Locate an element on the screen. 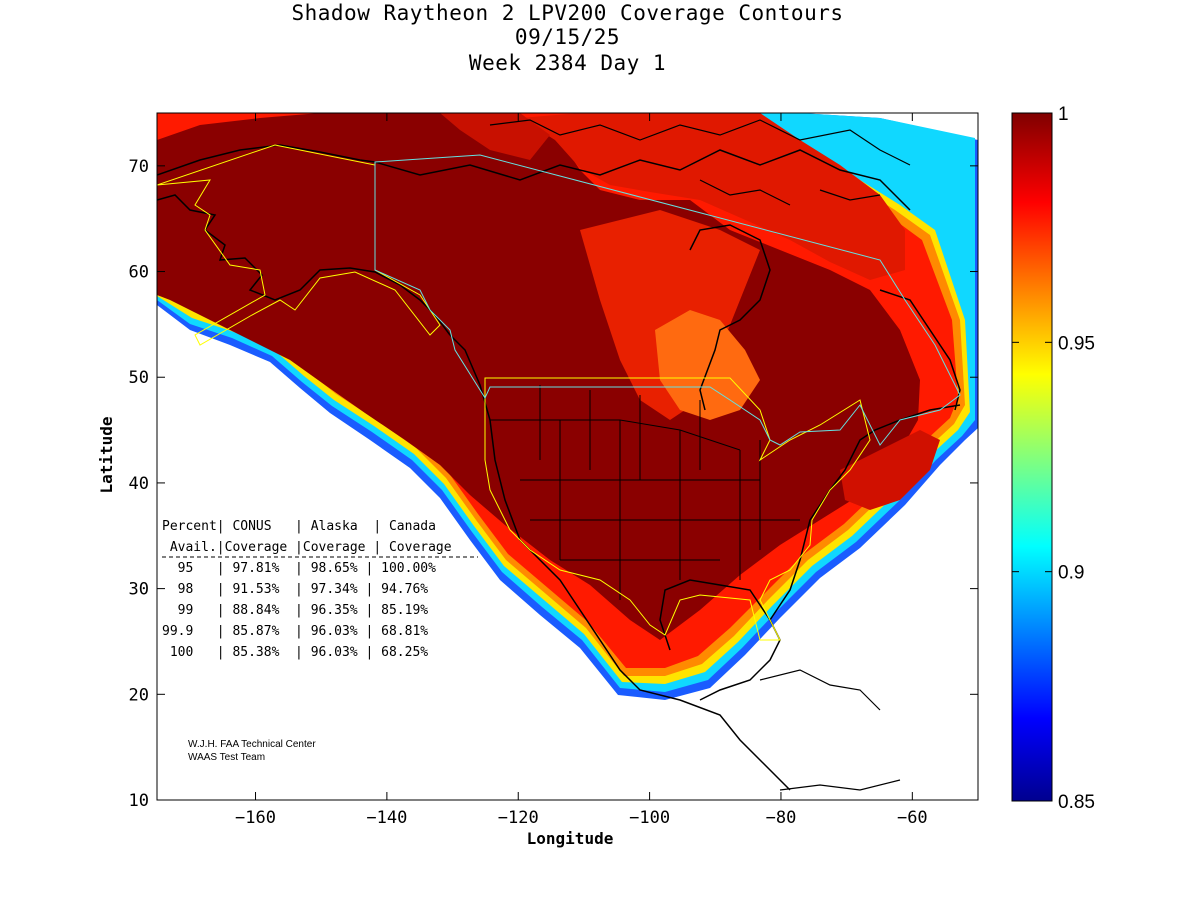 This screenshot has height=900, width=1200. pacific-coast is located at coordinates (620, 562).